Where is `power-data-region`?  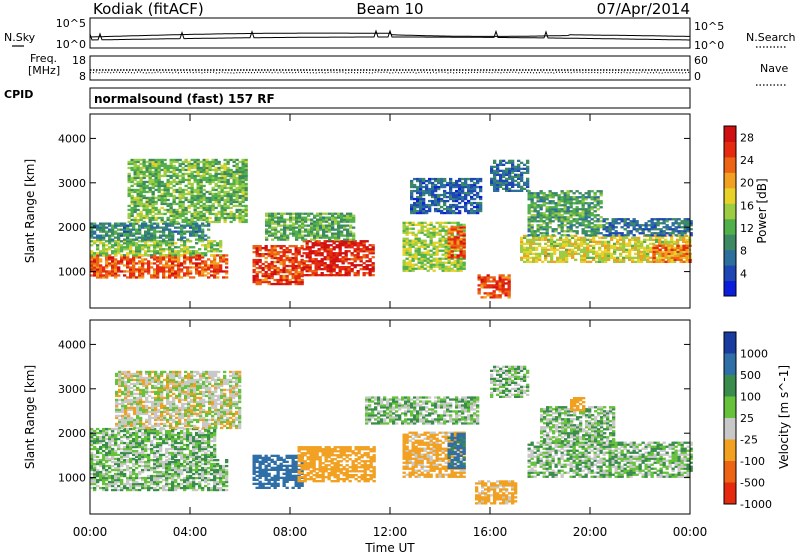 power-data-region is located at coordinates (565, 213).